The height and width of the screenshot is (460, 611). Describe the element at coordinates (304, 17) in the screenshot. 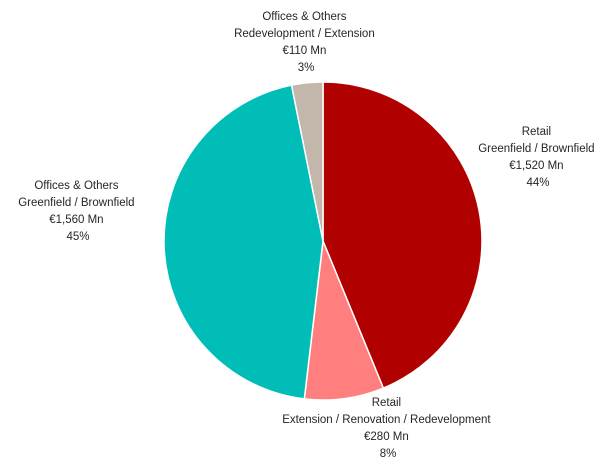

I see `slice-3-category: Offices & Others` at that location.